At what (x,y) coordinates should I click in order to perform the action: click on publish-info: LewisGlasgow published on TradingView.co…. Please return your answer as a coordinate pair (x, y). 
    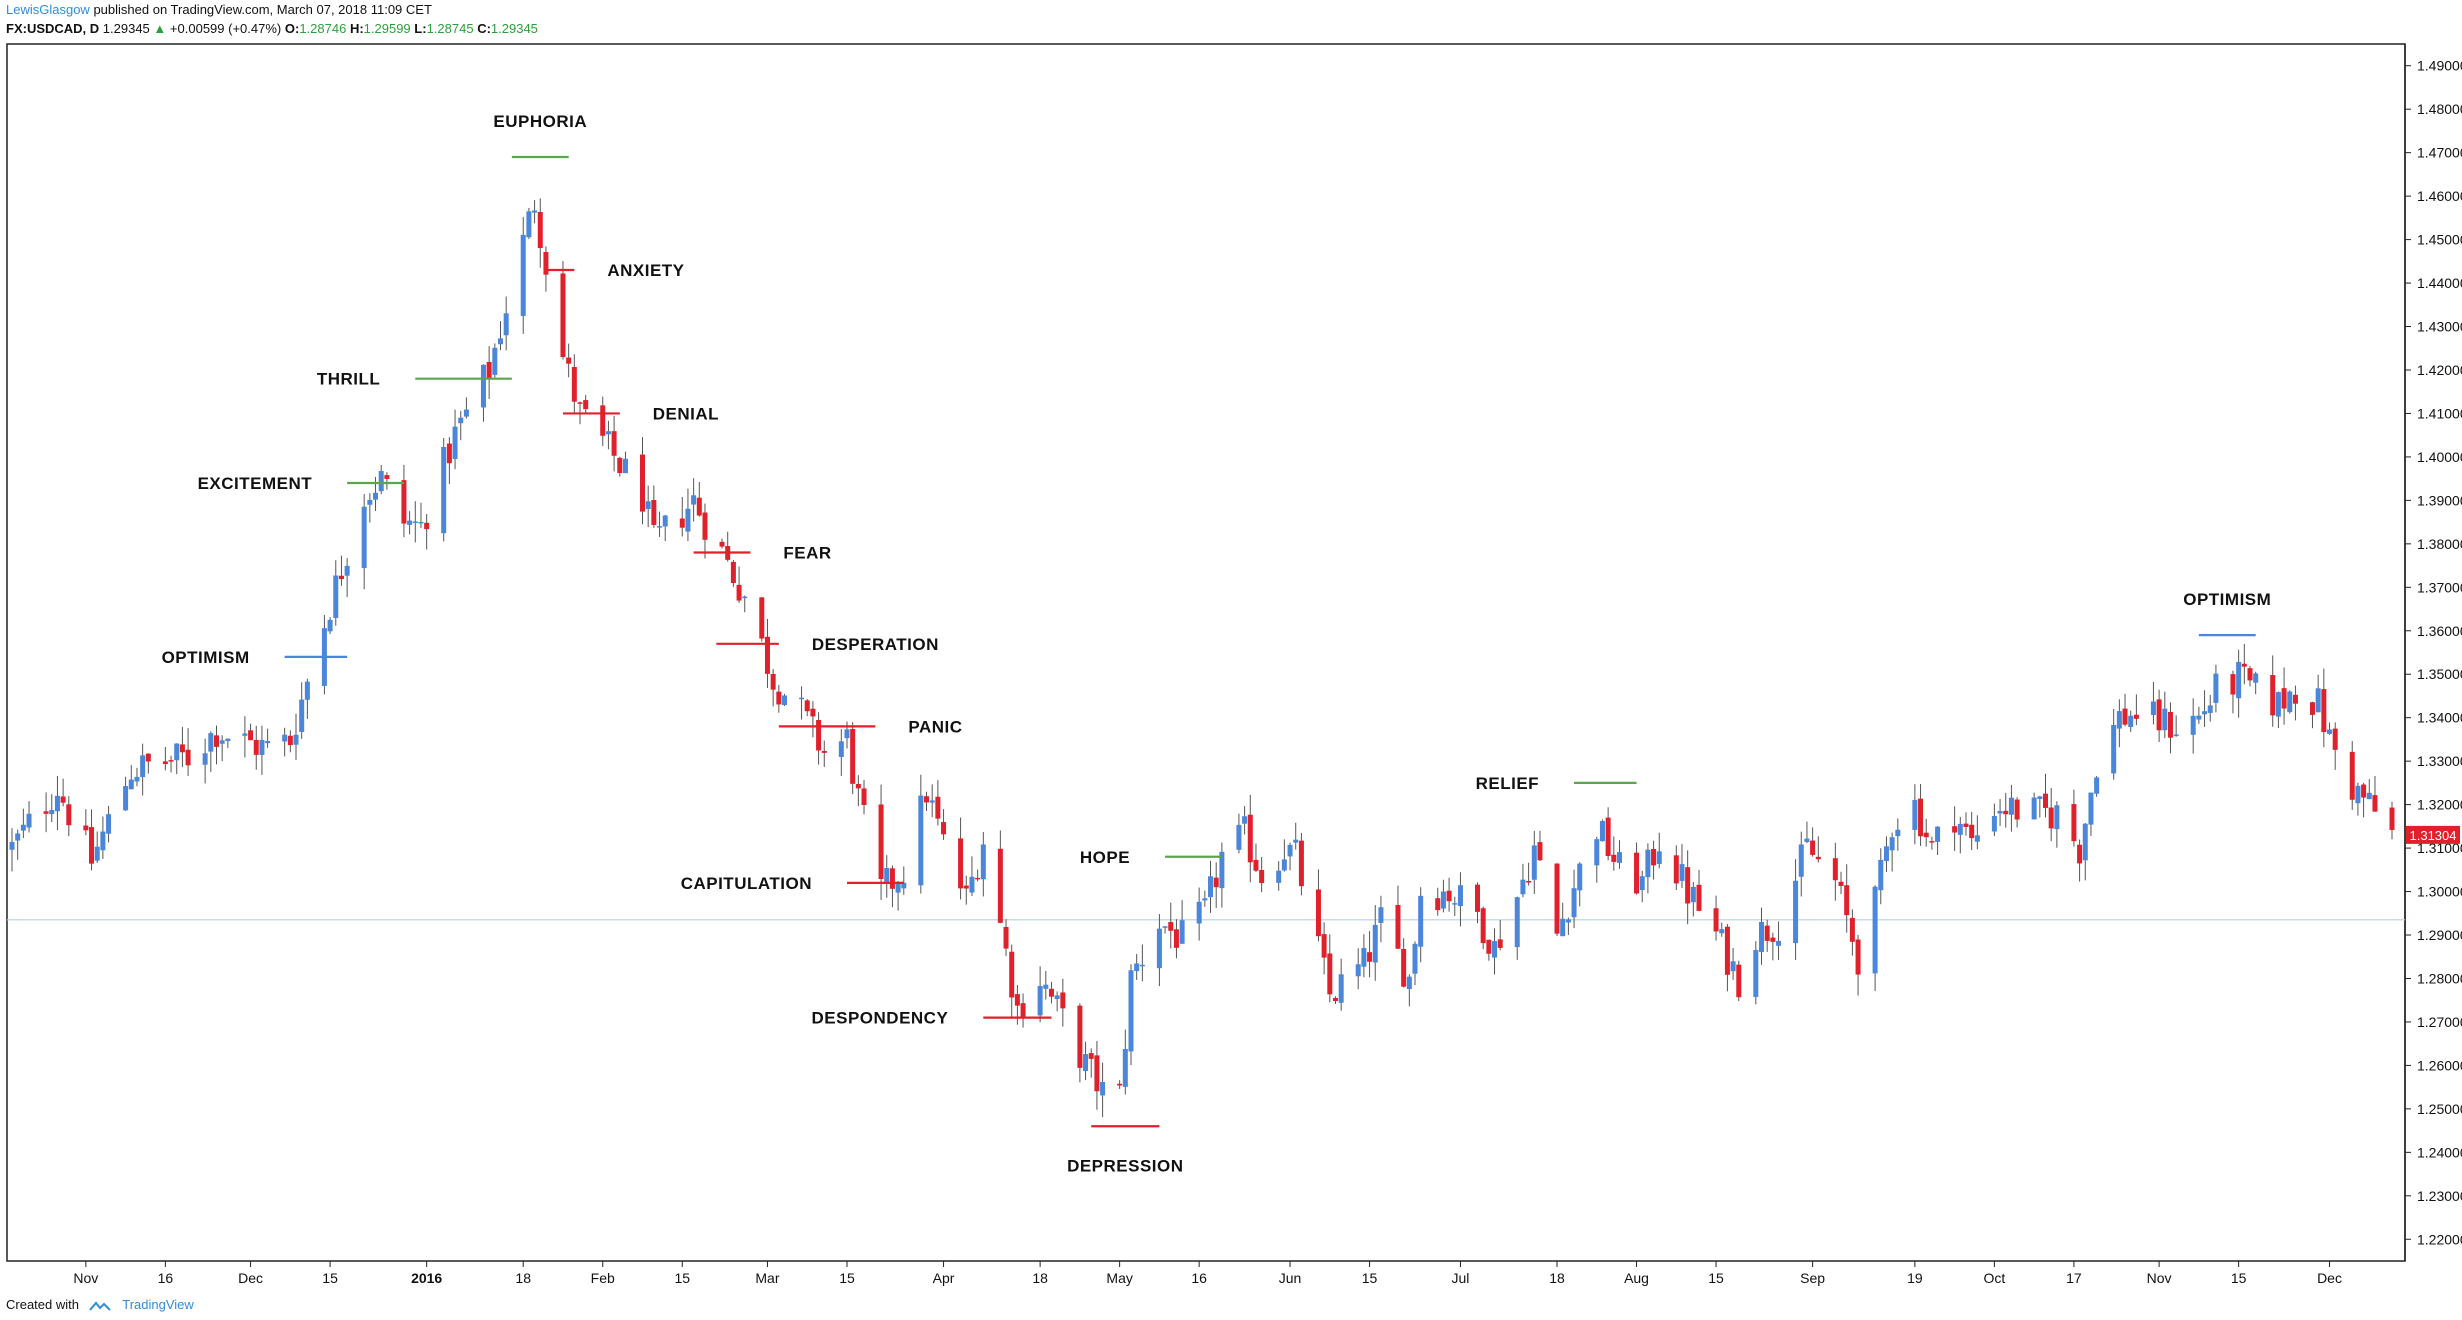
    Looking at the image, I should click on (219, 9).